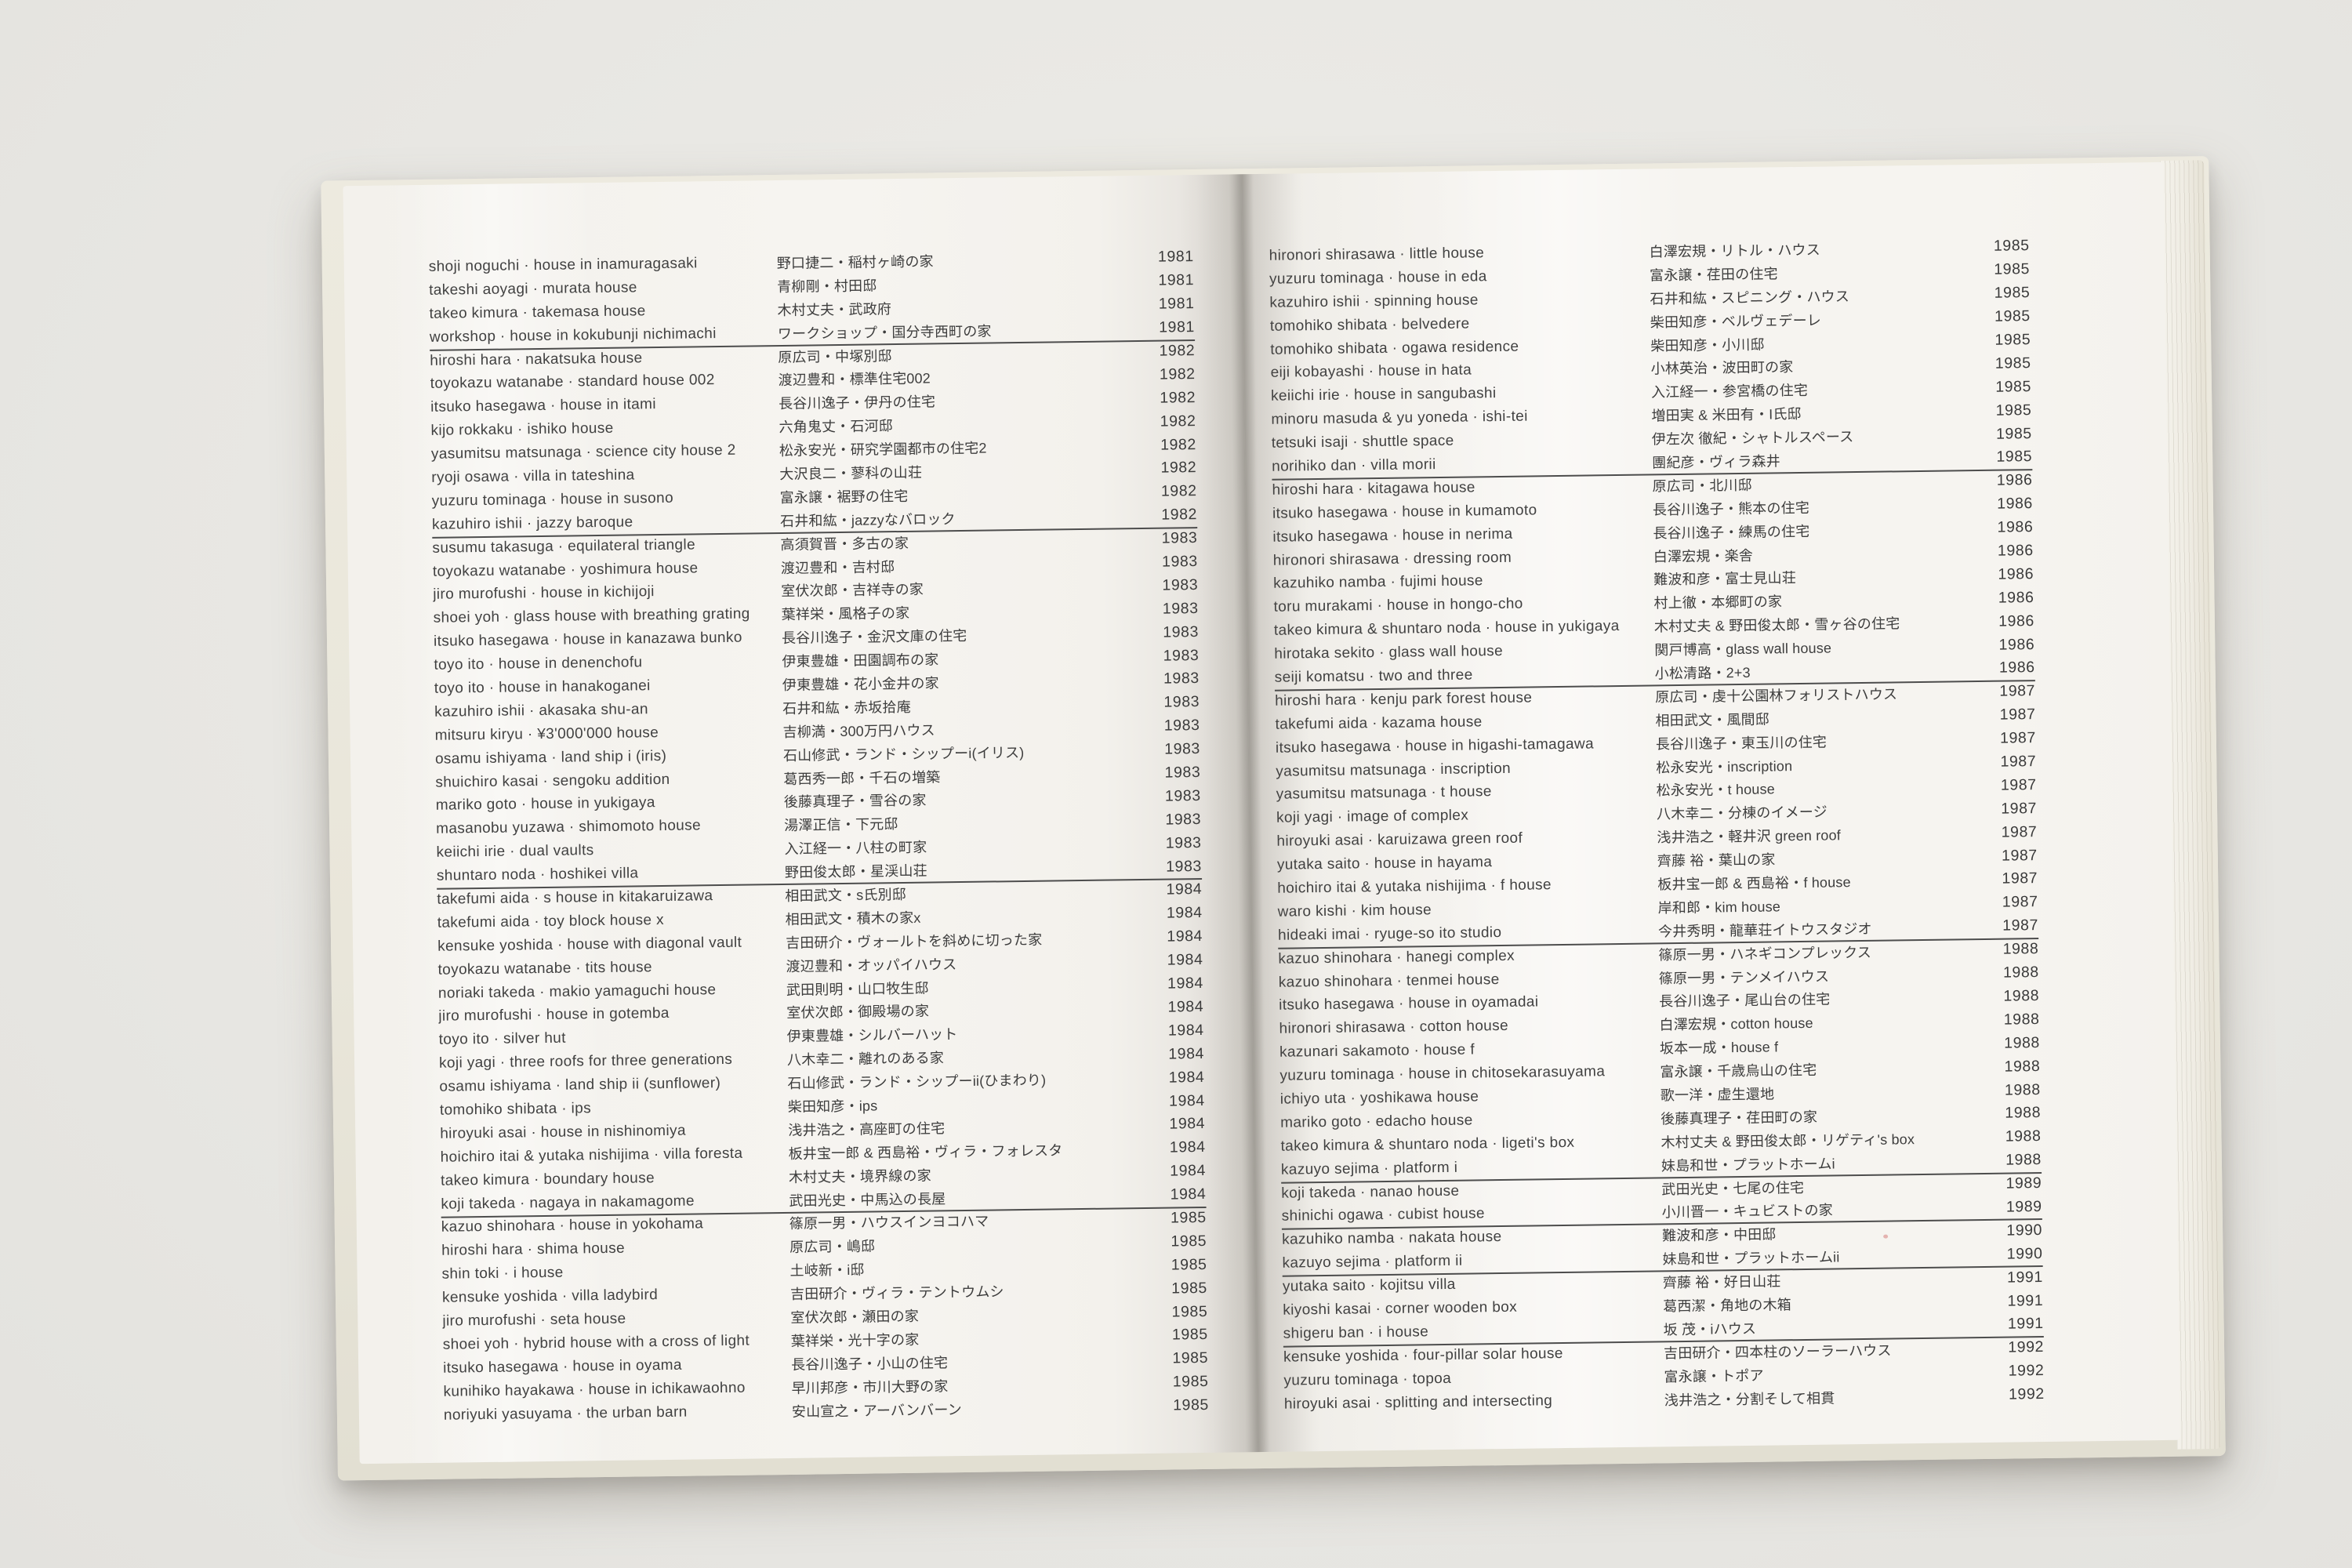  I want to click on entry-japanese: 伊東豊雄・田園調布の家, so click(860, 661).